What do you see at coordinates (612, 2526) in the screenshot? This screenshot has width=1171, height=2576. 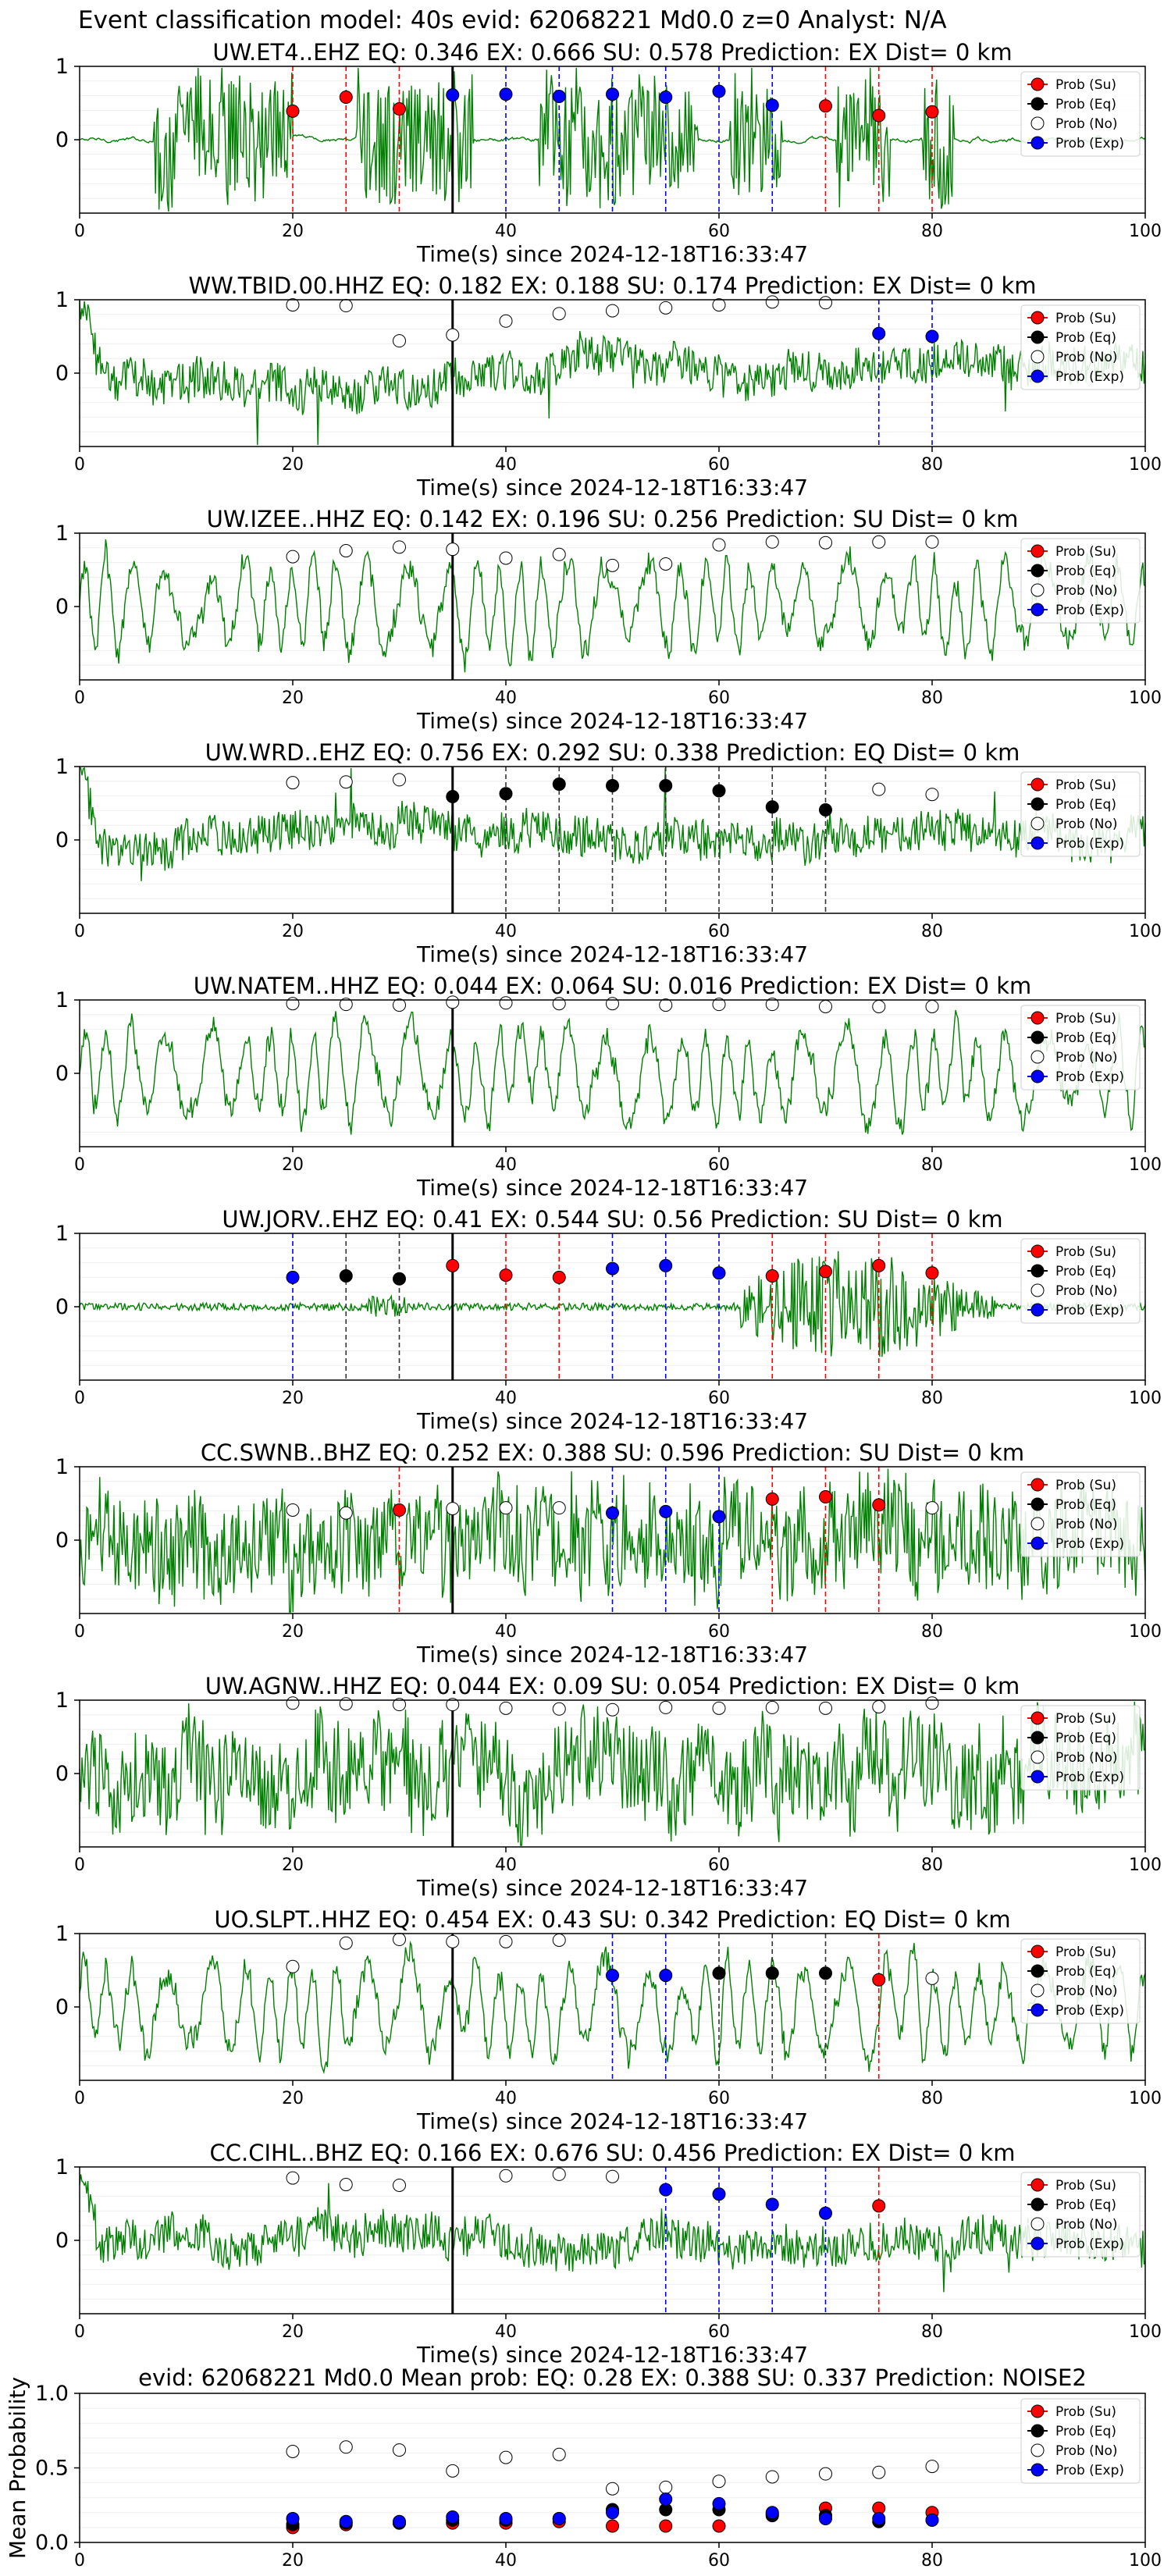 I see `mean-point-su` at bounding box center [612, 2526].